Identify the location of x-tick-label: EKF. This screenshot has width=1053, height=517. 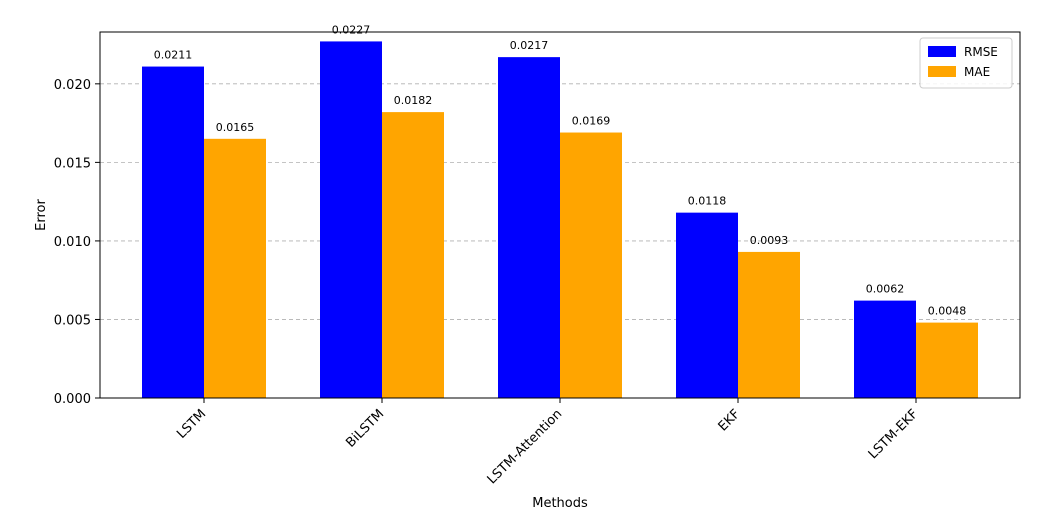
(730, 421).